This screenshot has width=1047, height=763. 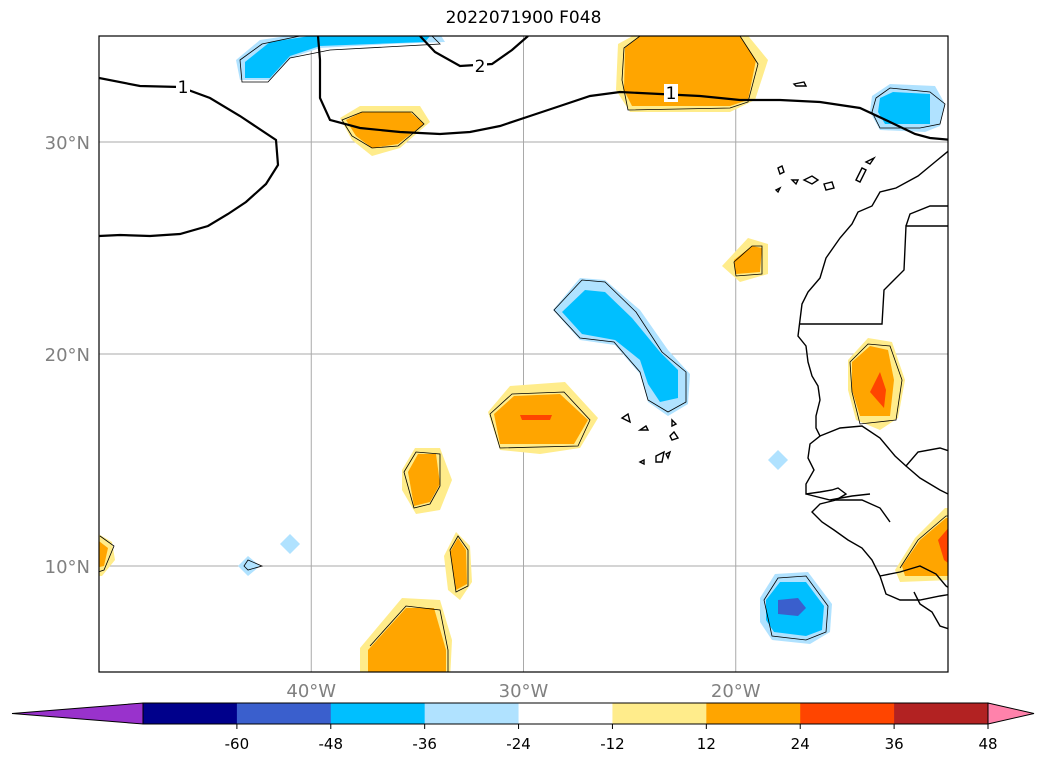 What do you see at coordinates (987, 744) in the screenshot?
I see `colorbar-label: 48` at bounding box center [987, 744].